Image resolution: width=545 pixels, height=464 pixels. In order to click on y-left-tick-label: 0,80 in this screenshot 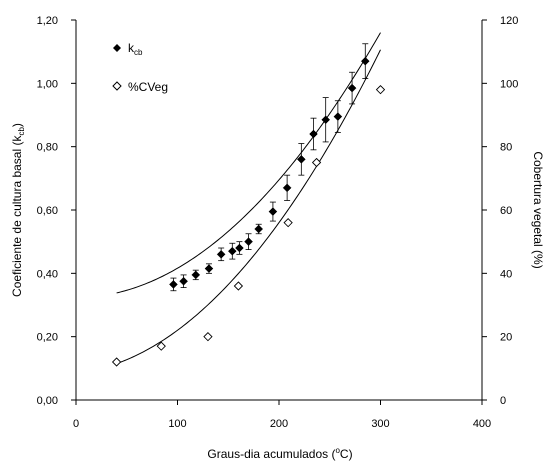, I will do `click(47, 148)`.